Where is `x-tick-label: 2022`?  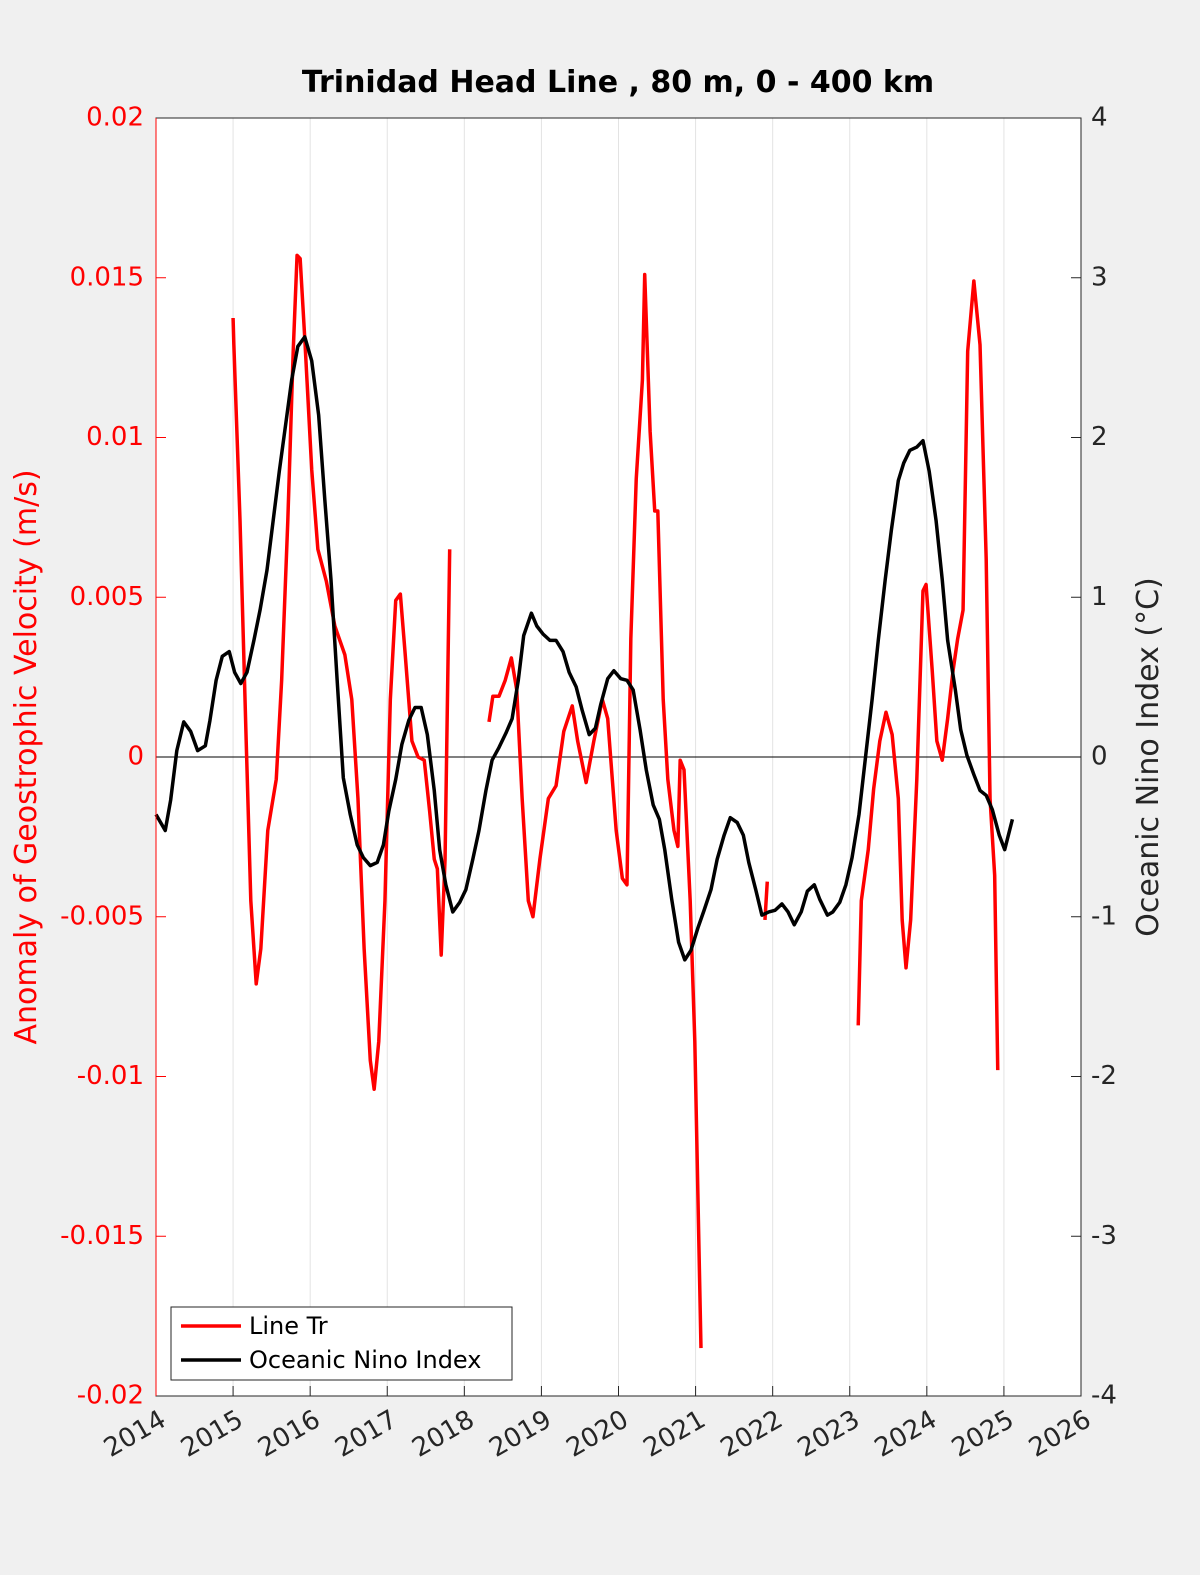
x-tick-label: 2022 is located at coordinates (752, 1434).